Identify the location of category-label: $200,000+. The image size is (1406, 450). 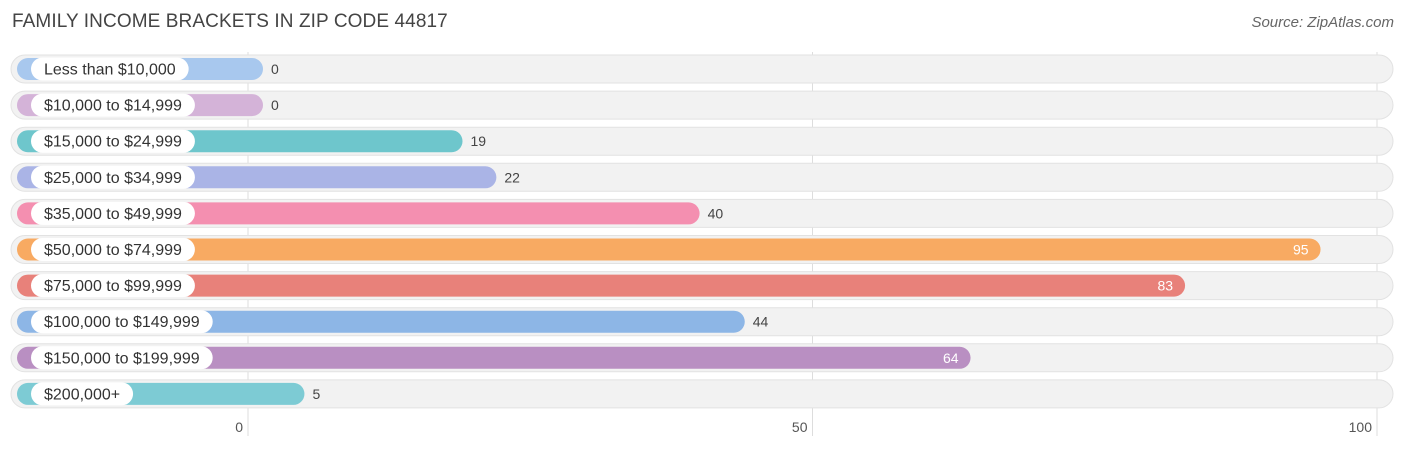
(82, 394).